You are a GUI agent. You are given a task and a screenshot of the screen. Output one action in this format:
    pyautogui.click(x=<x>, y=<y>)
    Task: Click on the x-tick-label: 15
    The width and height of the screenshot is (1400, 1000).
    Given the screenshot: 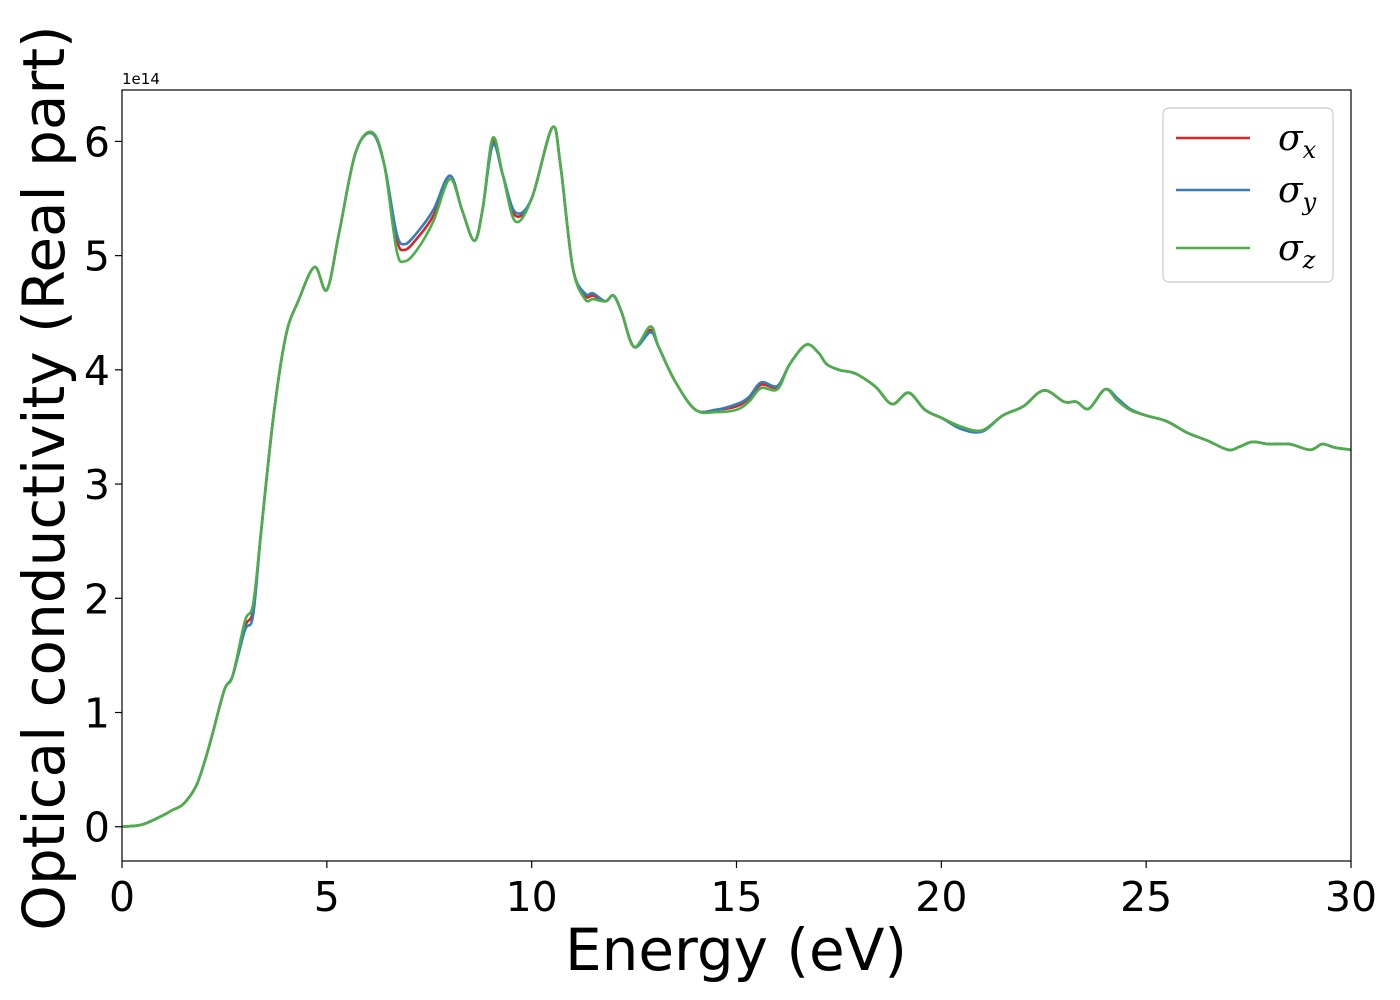 What is the action you would take?
    pyautogui.click(x=736, y=897)
    